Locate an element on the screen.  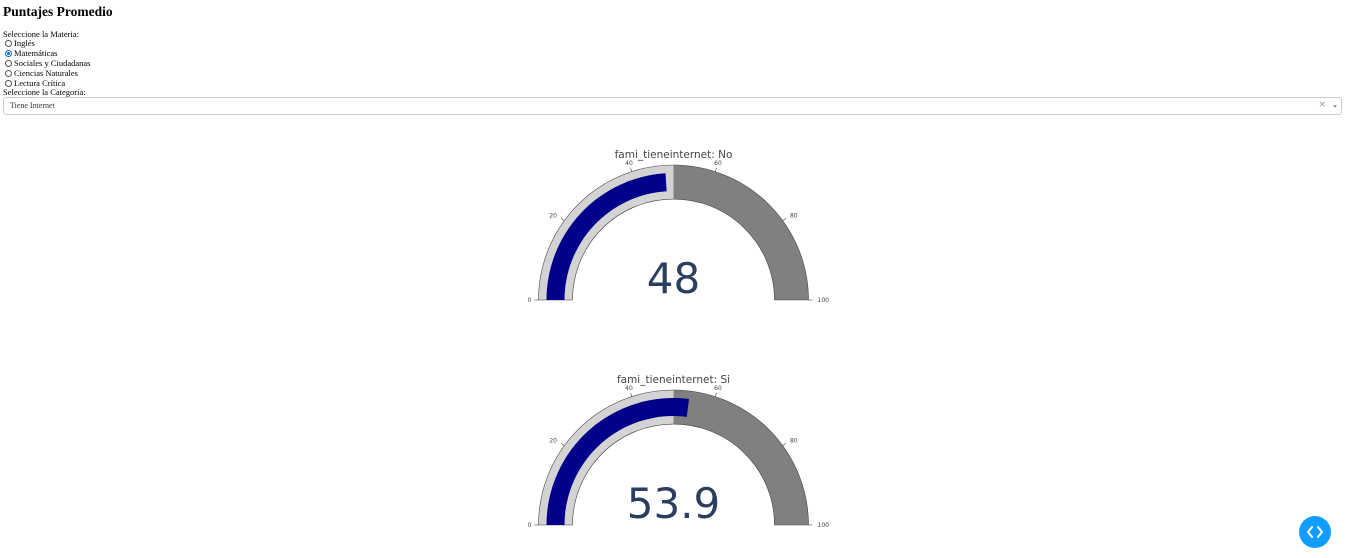
page-title: Puntajes Promedio is located at coordinates (58, 11).